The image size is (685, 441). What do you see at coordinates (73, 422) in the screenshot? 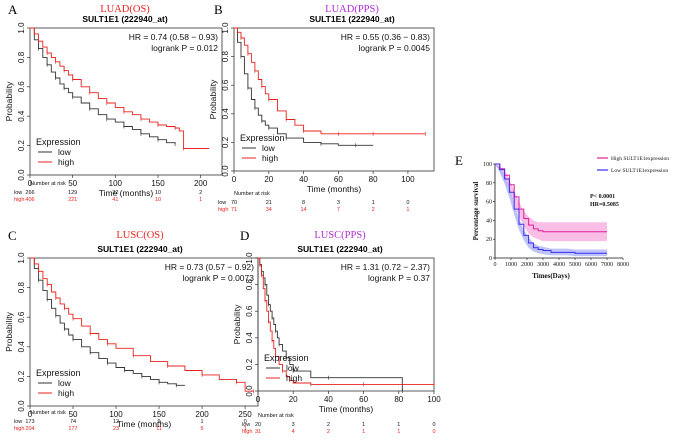
I see `panel-c-risk-low-value: 74` at bounding box center [73, 422].